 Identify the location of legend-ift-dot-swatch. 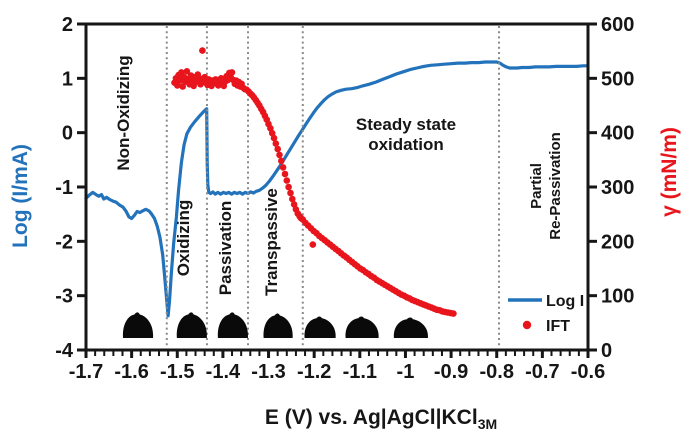
(527, 325).